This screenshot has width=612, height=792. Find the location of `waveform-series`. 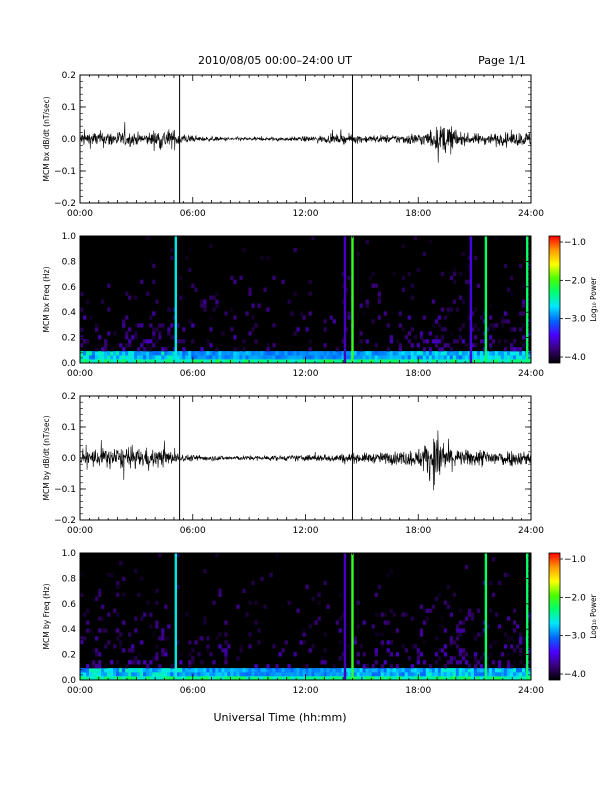

waveform-series is located at coordinates (305, 460).